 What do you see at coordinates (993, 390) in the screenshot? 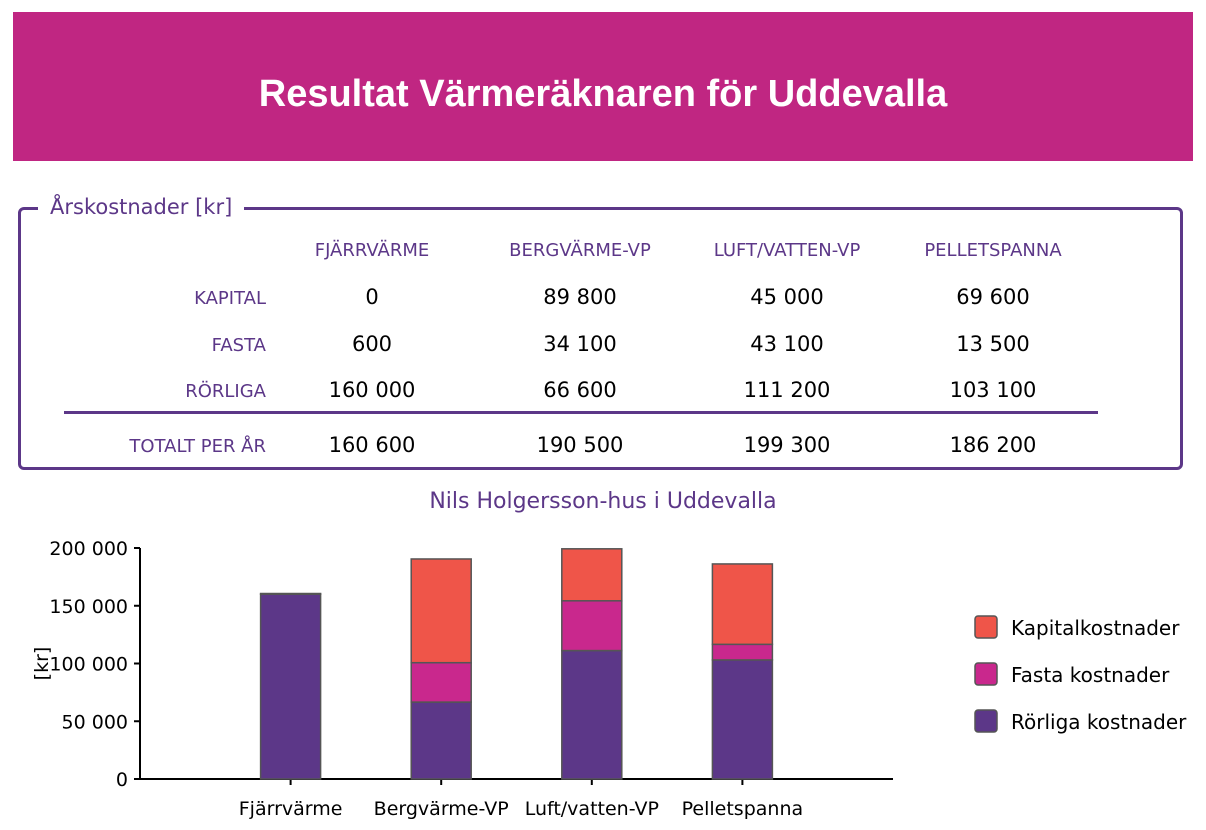
I see `table-cell: 103 100` at bounding box center [993, 390].